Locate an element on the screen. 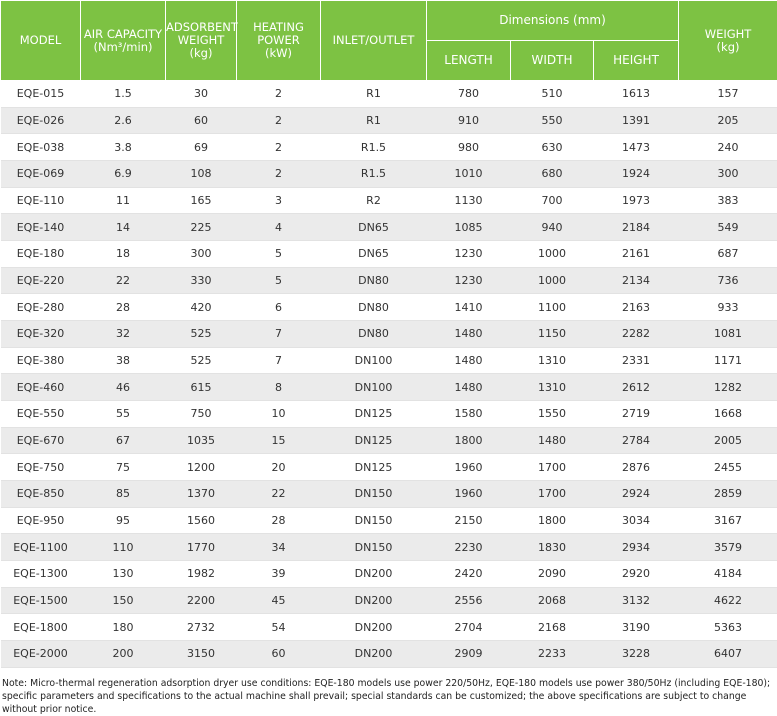 This screenshot has height=716, width=777. table-cell: 150 is located at coordinates (123, 600).